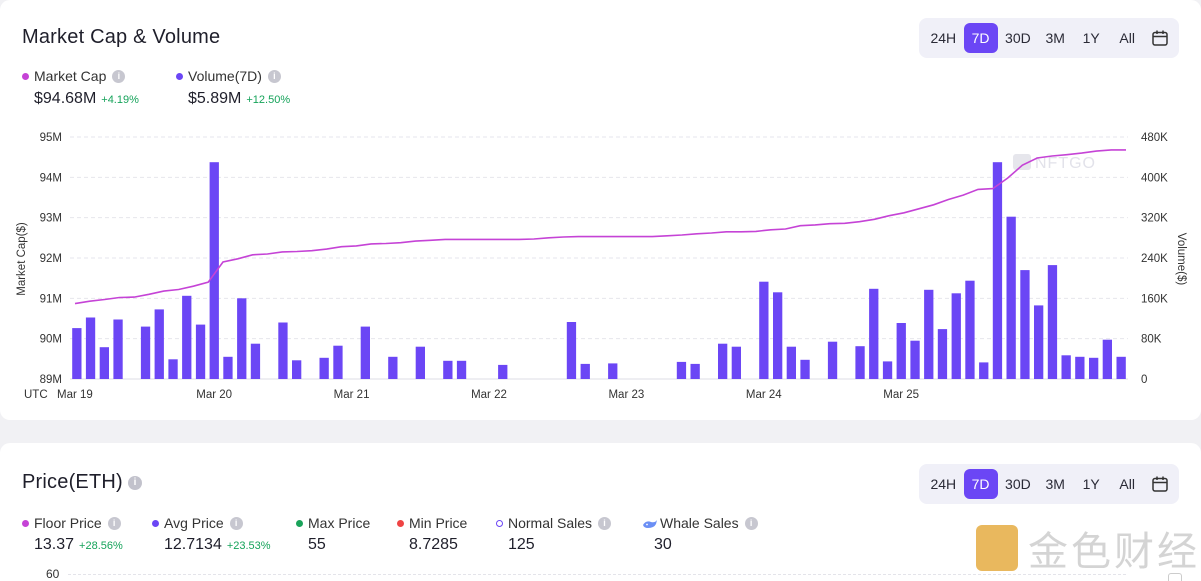 The height and width of the screenshot is (581, 1201). Describe the element at coordinates (51, 259) in the screenshot. I see `y-left-tick-label: 92M` at that location.